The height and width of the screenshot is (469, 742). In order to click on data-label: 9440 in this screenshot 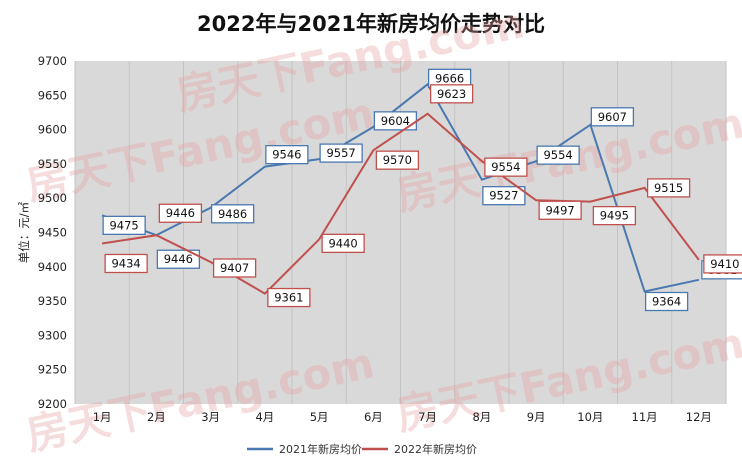, I will do `click(342, 243)`.